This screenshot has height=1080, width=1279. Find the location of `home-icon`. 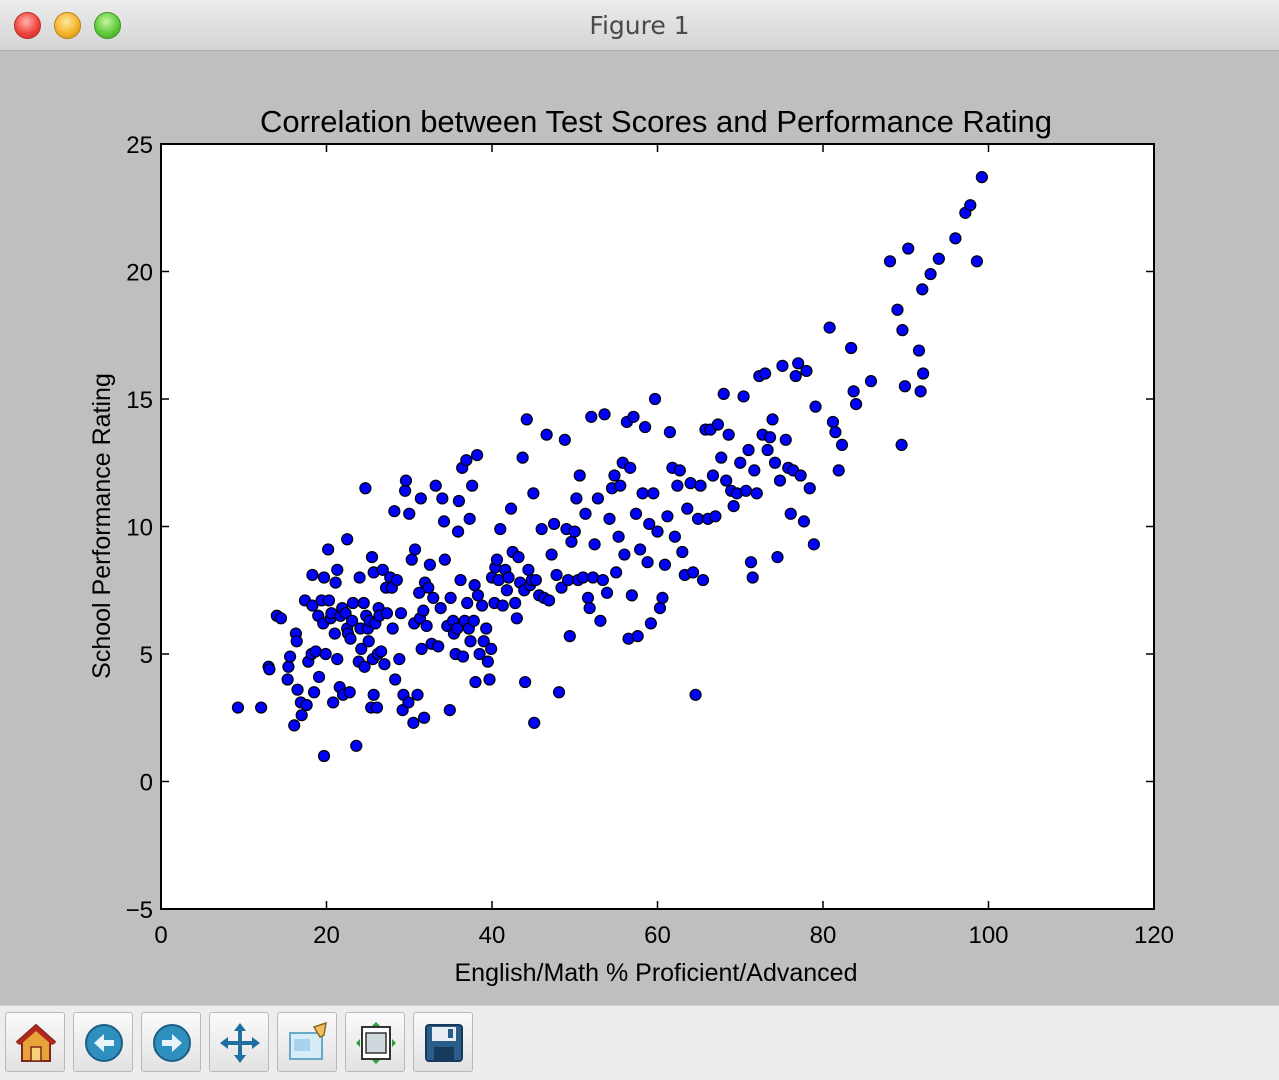

home-icon is located at coordinates (36, 1042).